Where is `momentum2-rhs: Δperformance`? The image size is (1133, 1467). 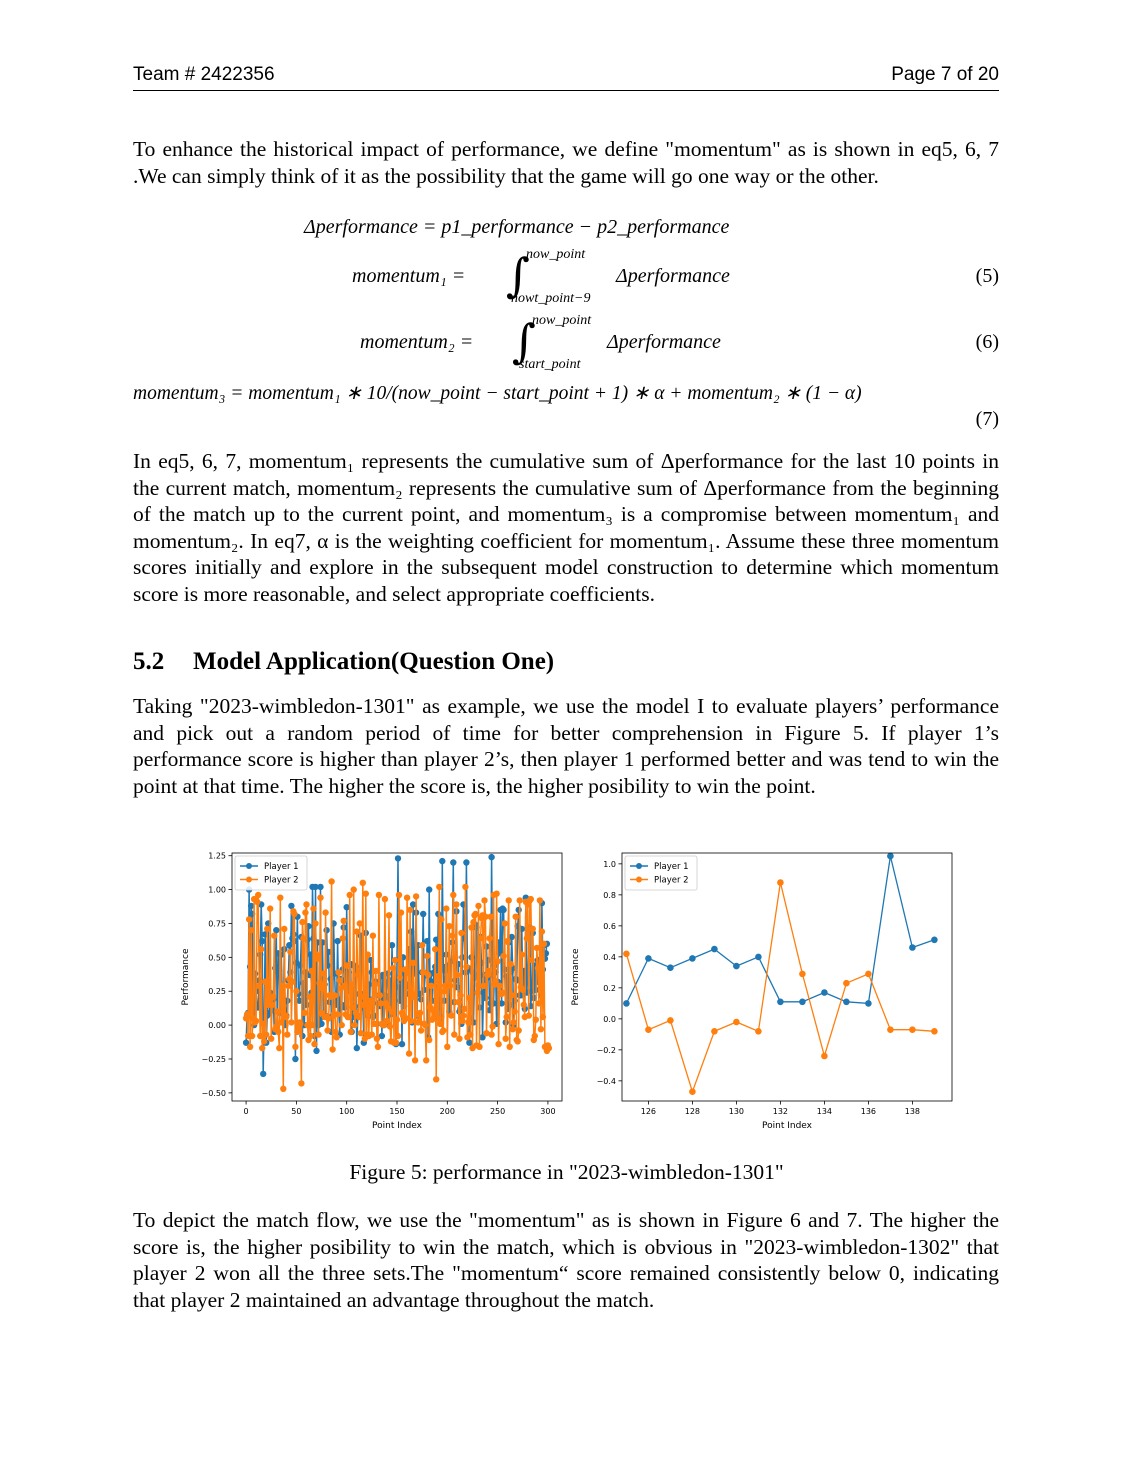
momentum2-rhs: Δperformance is located at coordinates (664, 342).